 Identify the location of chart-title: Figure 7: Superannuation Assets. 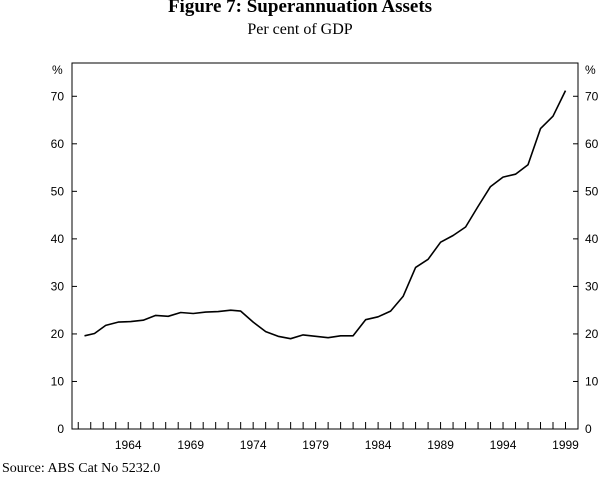
(300, 8).